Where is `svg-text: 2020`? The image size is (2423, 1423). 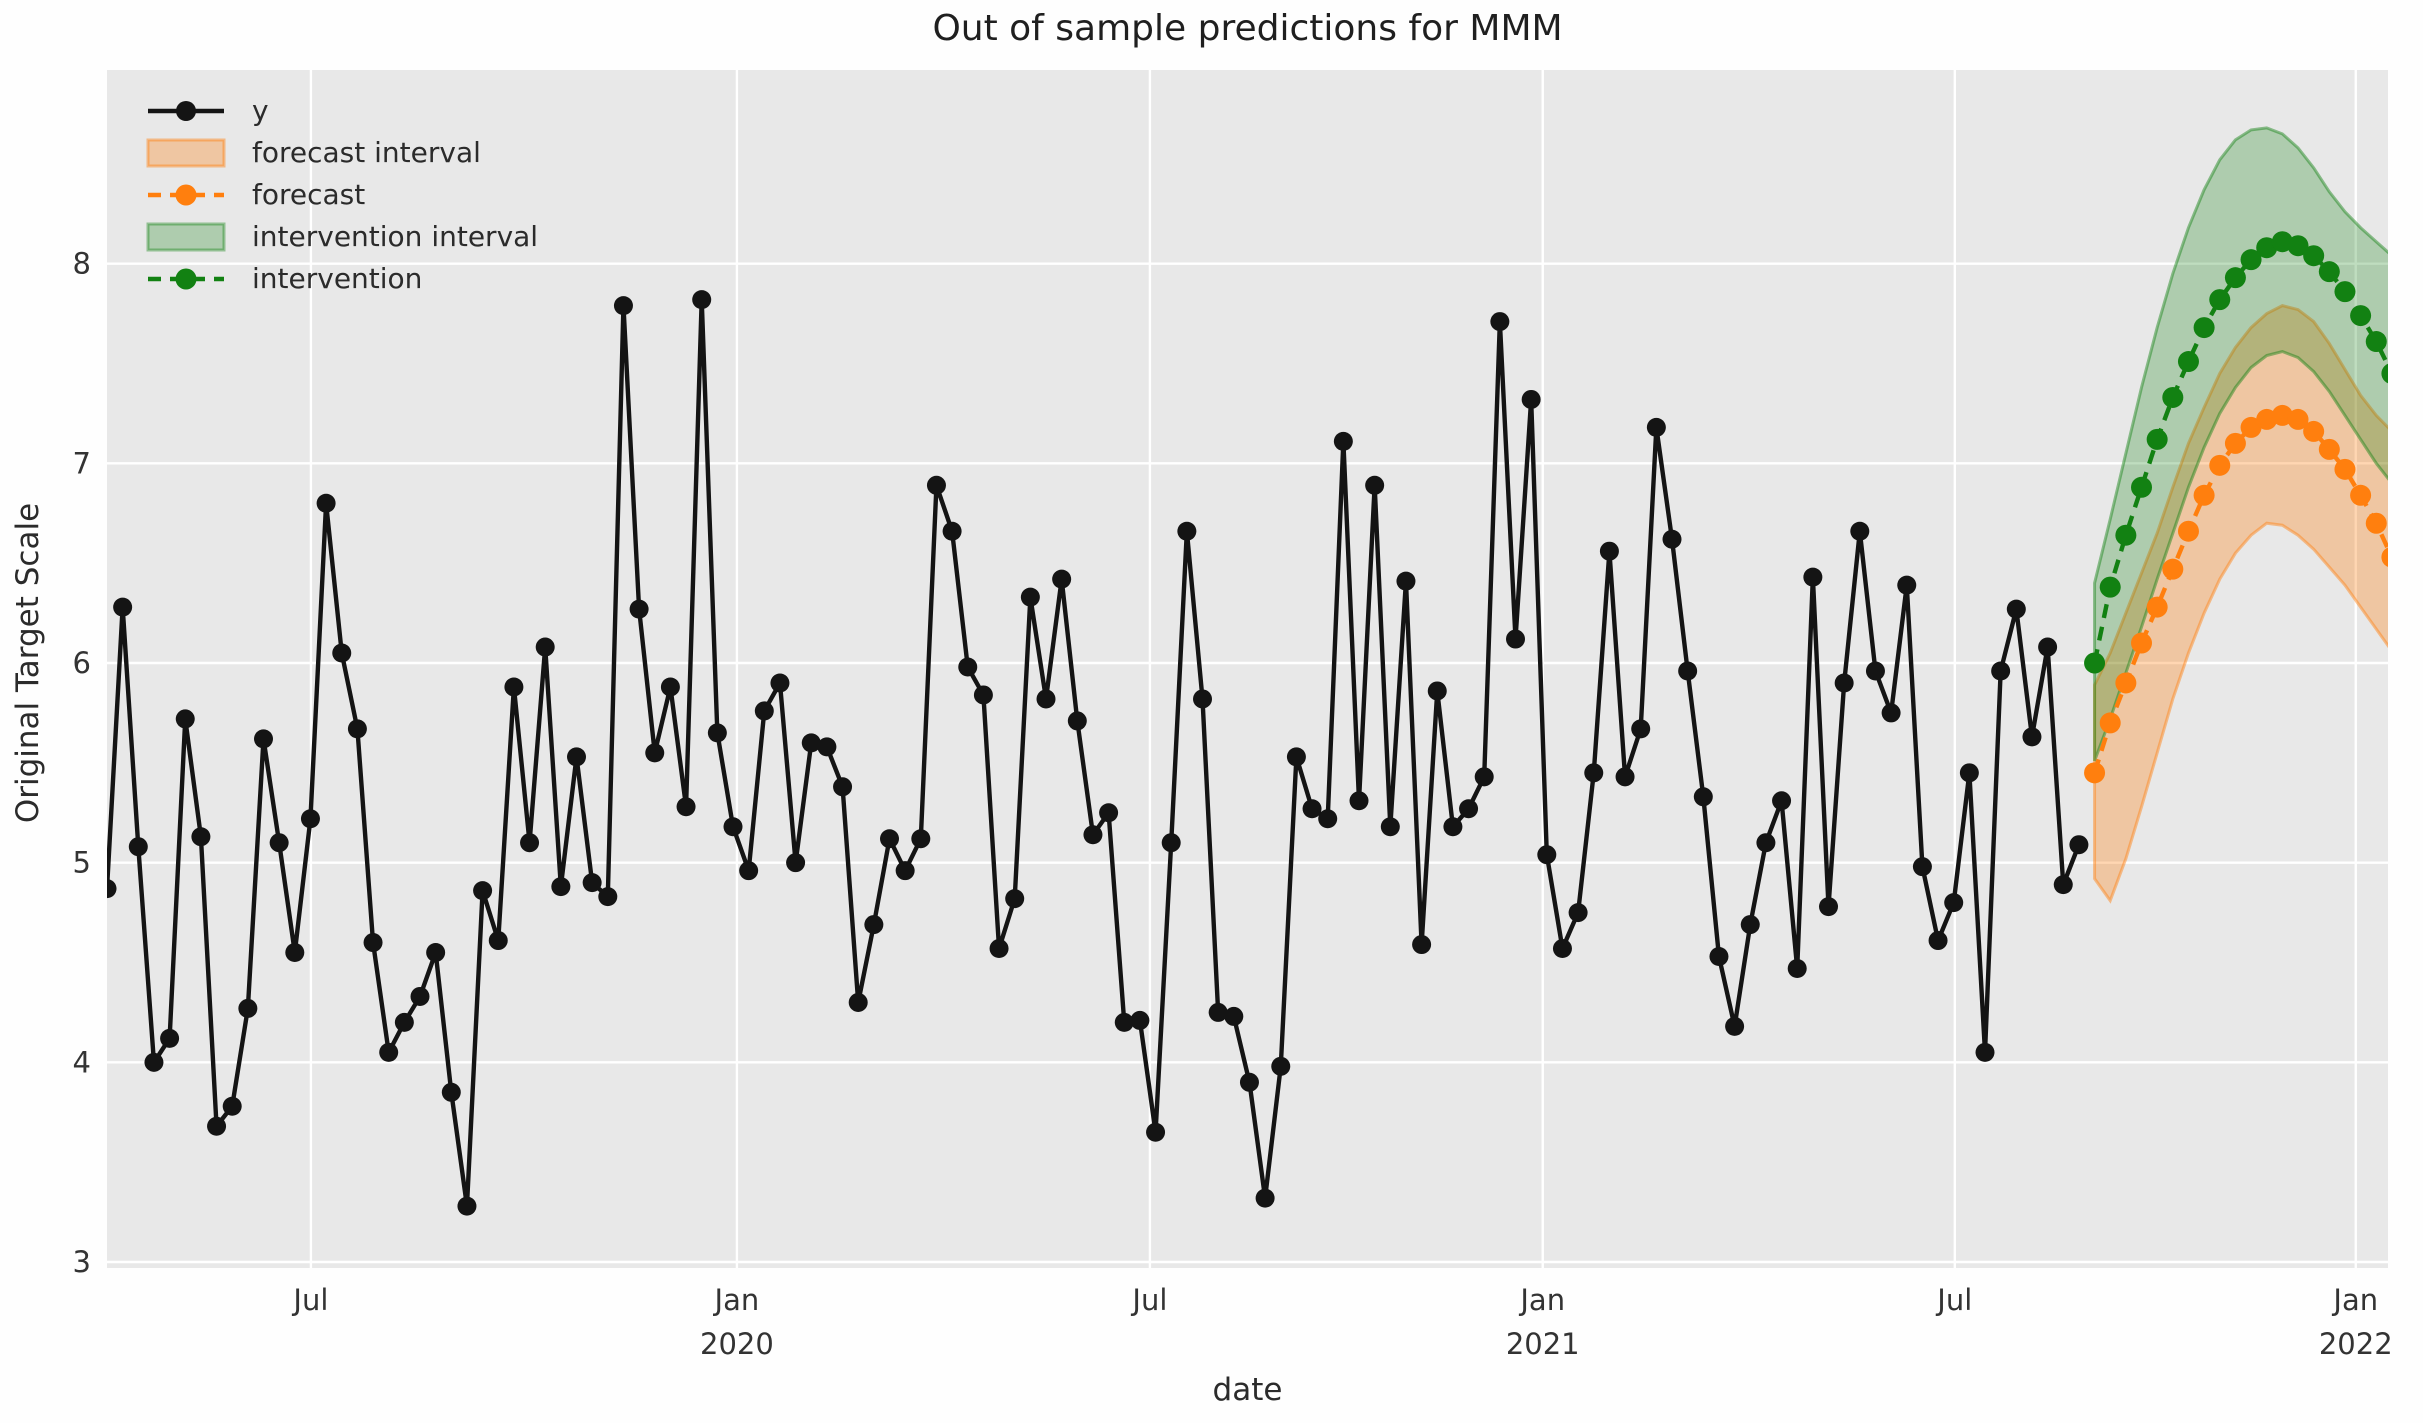 svg-text: 2020 is located at coordinates (737, 1344).